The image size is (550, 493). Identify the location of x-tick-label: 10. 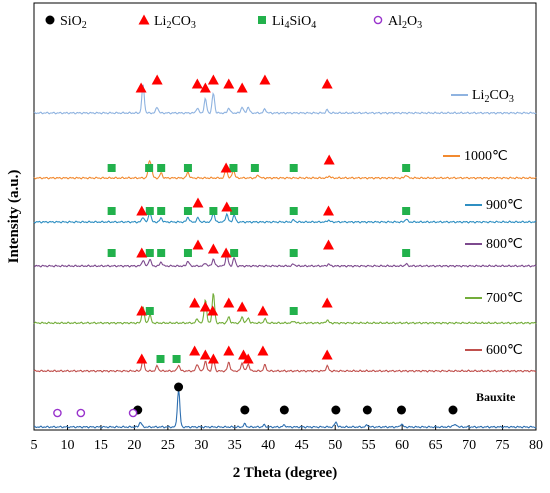
(67, 445).